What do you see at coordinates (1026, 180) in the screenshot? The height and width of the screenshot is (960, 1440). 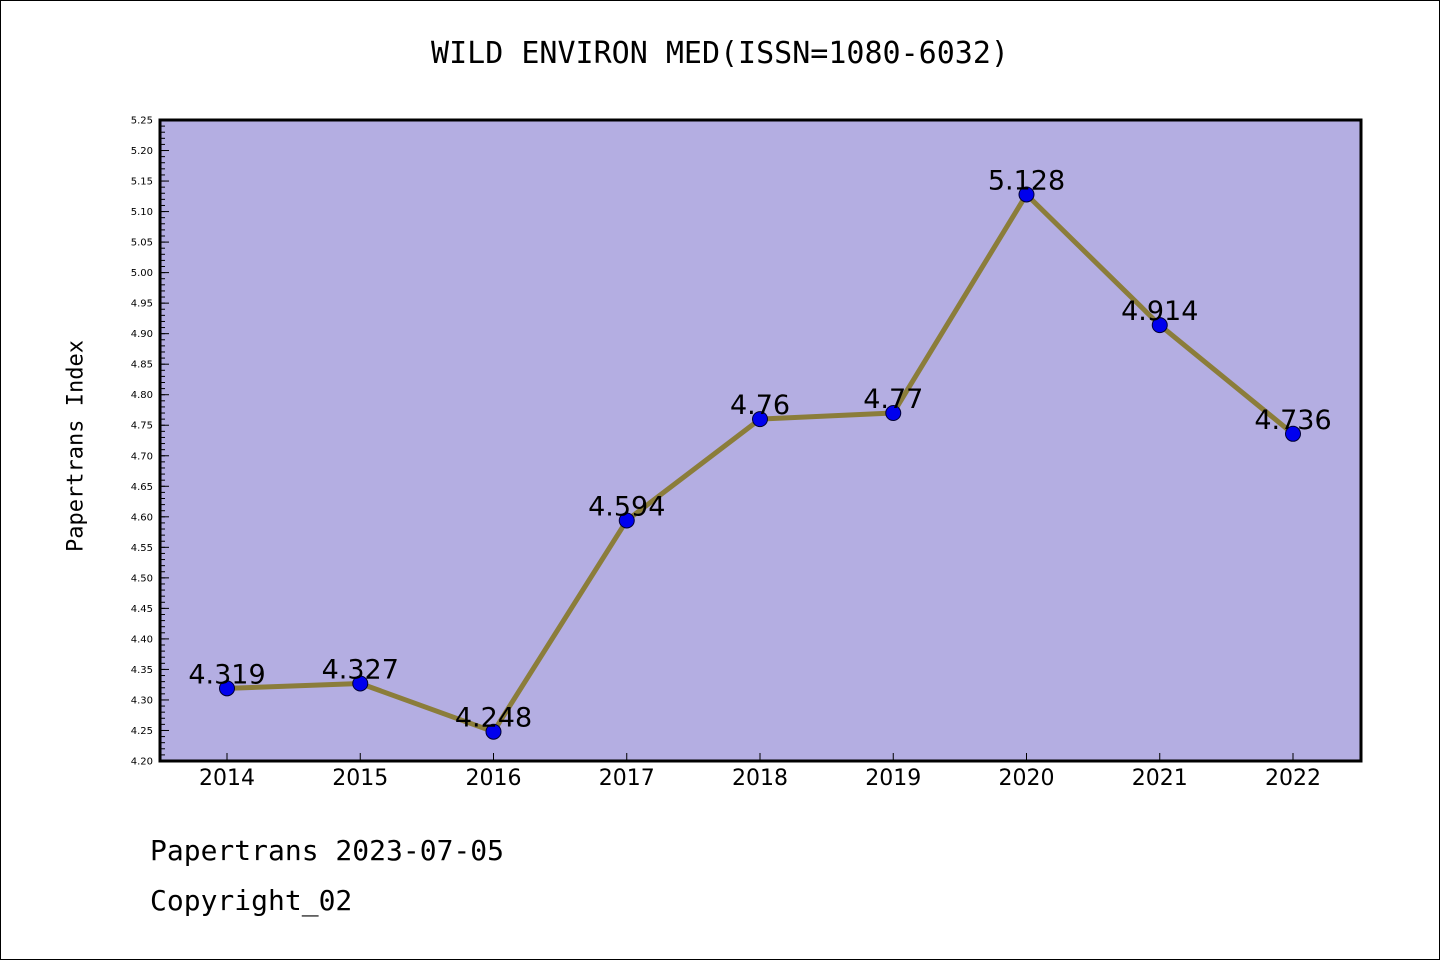 I see `data-label: 5.128` at bounding box center [1026, 180].